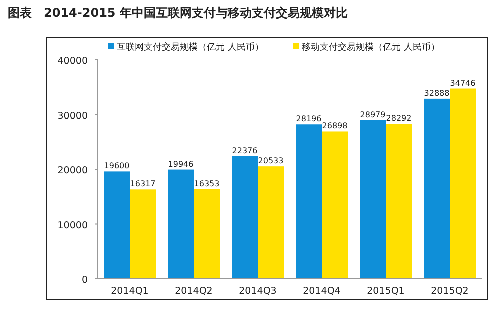  Describe the element at coordinates (73, 116) in the screenshot. I see `y-tick-label: 30000` at that location.